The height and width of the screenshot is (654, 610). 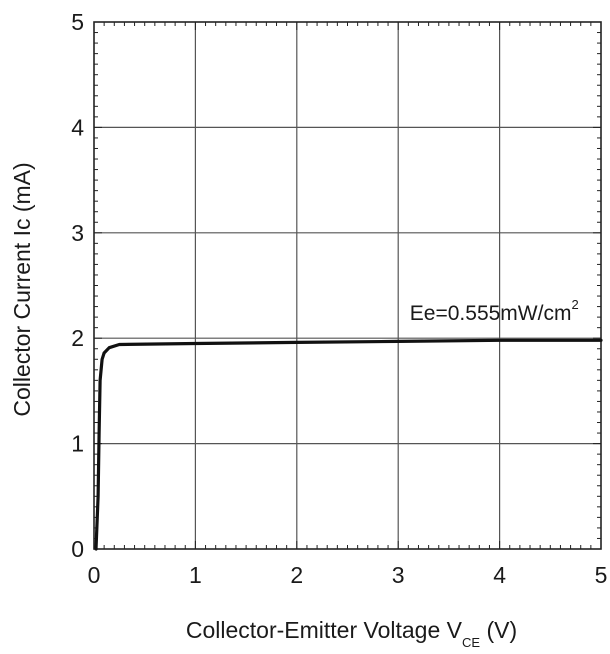 I want to click on x-tick-label: 5, so click(x=601, y=575).